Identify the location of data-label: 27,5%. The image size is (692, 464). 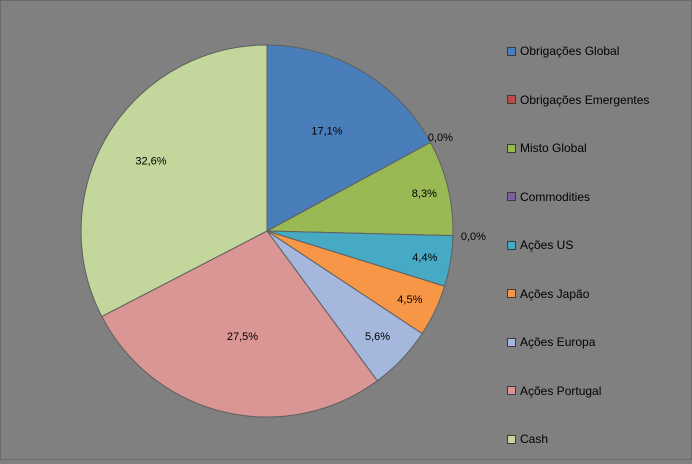
(242, 337).